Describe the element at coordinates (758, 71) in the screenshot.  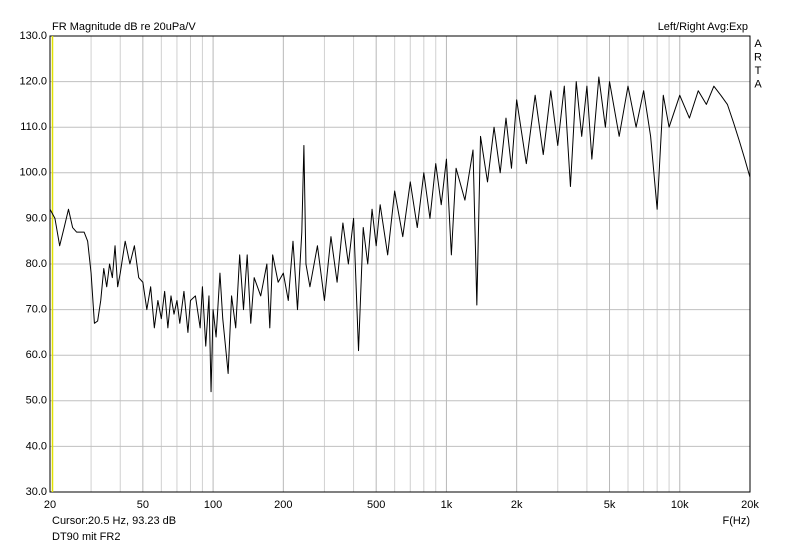
I see `side-letter: T` at that location.